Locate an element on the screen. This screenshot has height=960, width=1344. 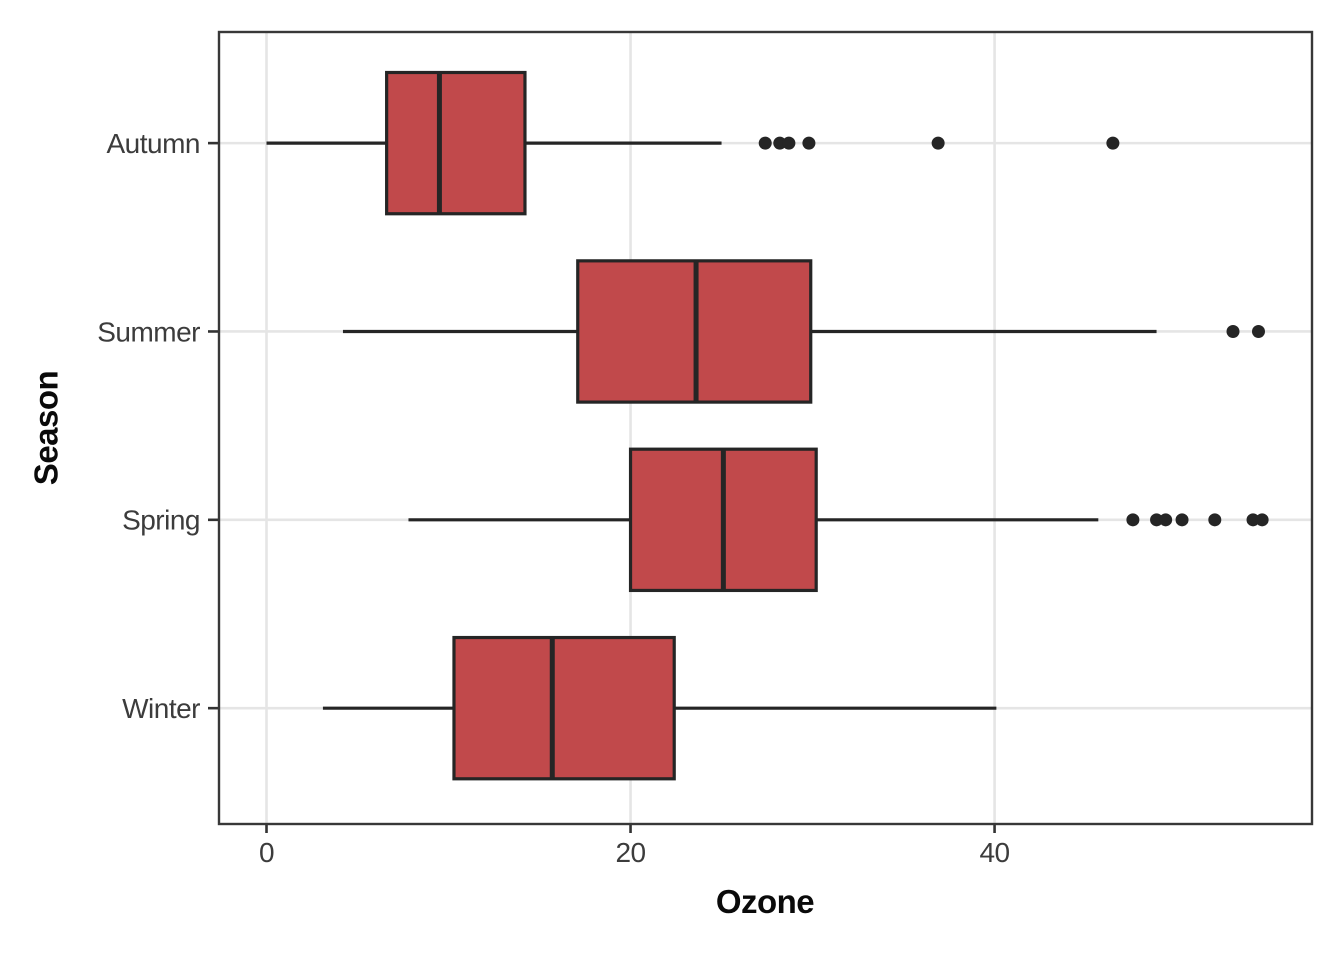
box-autumn is located at coordinates (456, 143).